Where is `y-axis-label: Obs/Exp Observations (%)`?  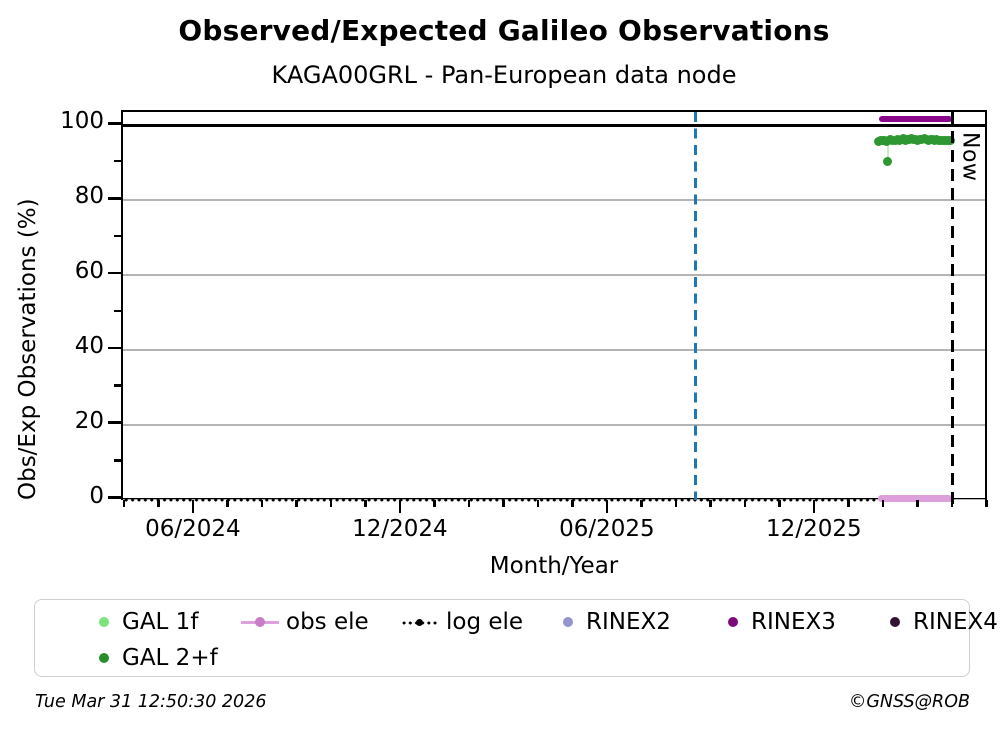 y-axis-label: Obs/Exp Observations (%) is located at coordinates (28, 349).